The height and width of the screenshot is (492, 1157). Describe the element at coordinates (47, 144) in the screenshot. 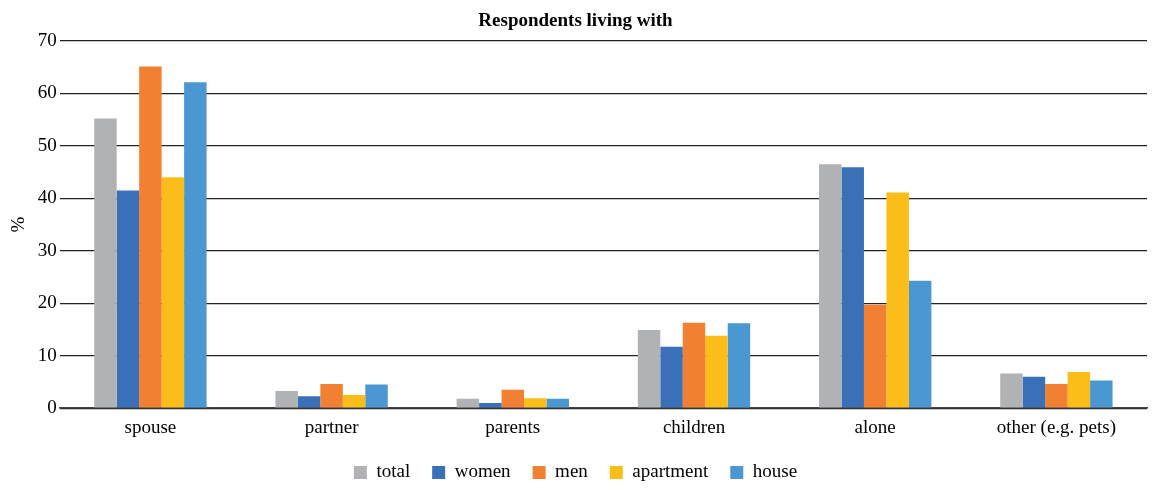

I see `y-tick-label: 50` at that location.